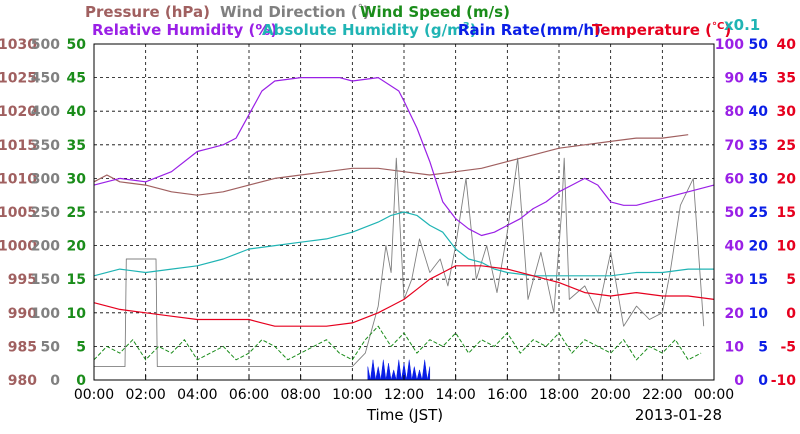  I want to click on legend-wind-speed-title: Wind Speed (m/s), so click(435, 12).